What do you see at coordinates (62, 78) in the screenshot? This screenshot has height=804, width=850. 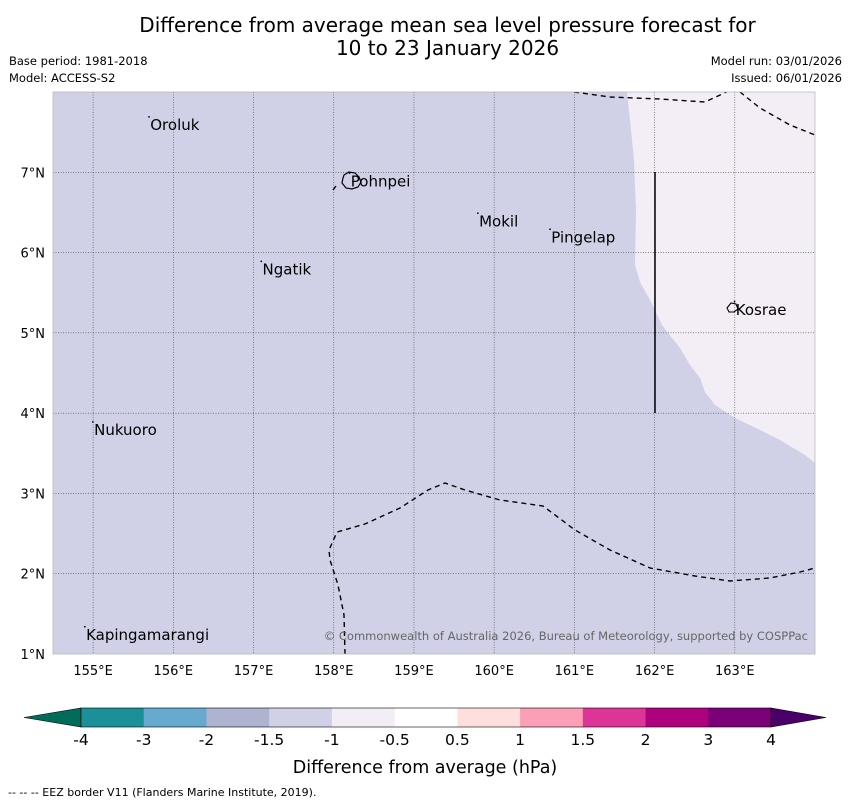 I see `model-name: Model: ACCESS-S2` at bounding box center [62, 78].